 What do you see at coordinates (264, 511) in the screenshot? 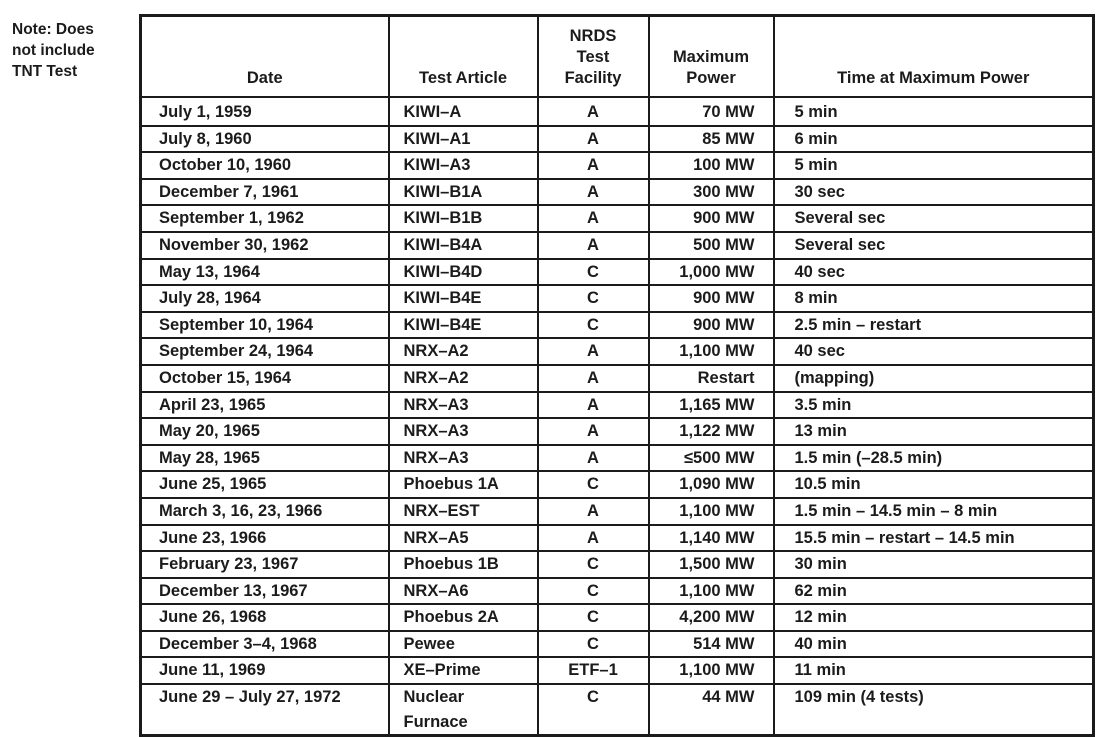
I see `cell-date: March 3, 16, 23, 1966` at bounding box center [264, 511].